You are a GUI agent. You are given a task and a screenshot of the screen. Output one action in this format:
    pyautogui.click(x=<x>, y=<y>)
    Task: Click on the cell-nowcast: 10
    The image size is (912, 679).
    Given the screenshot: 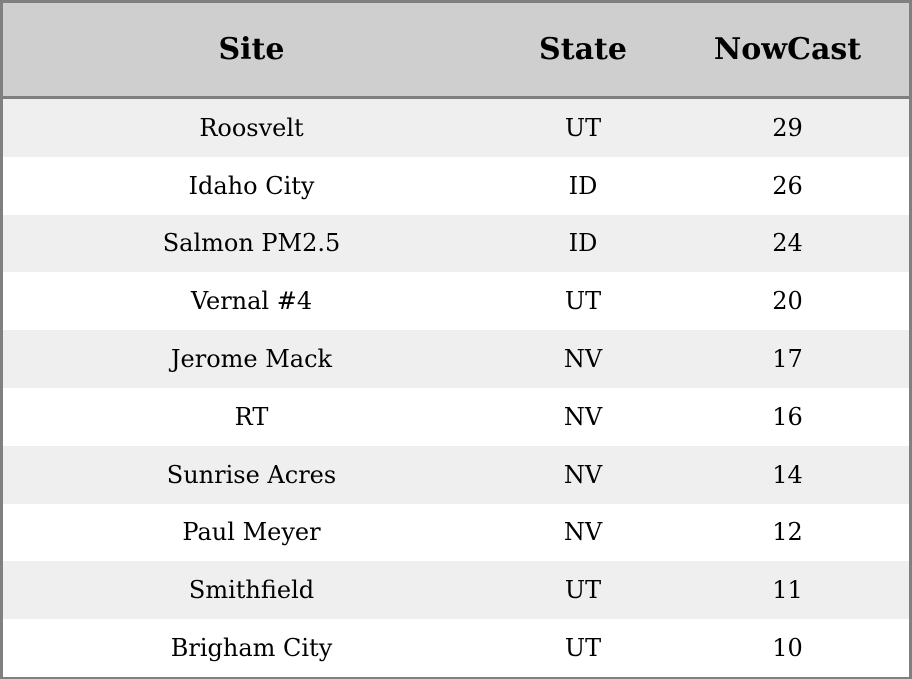 What is the action you would take?
    pyautogui.click(x=787, y=648)
    